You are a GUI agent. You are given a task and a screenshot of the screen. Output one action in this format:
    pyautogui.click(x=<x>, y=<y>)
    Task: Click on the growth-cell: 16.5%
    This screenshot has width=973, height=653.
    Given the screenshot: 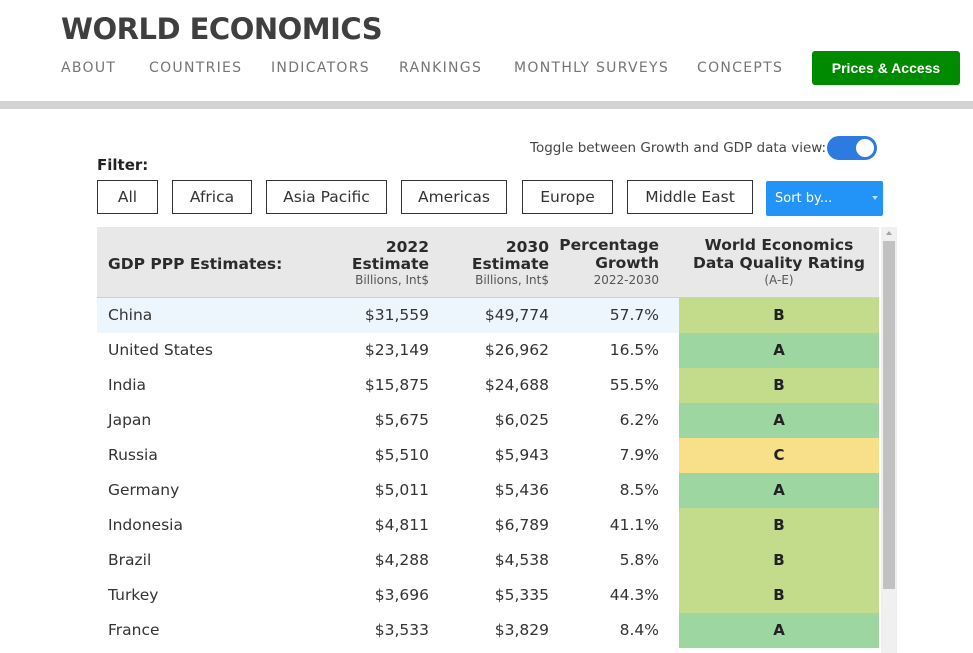 What is the action you would take?
    pyautogui.click(x=634, y=350)
    